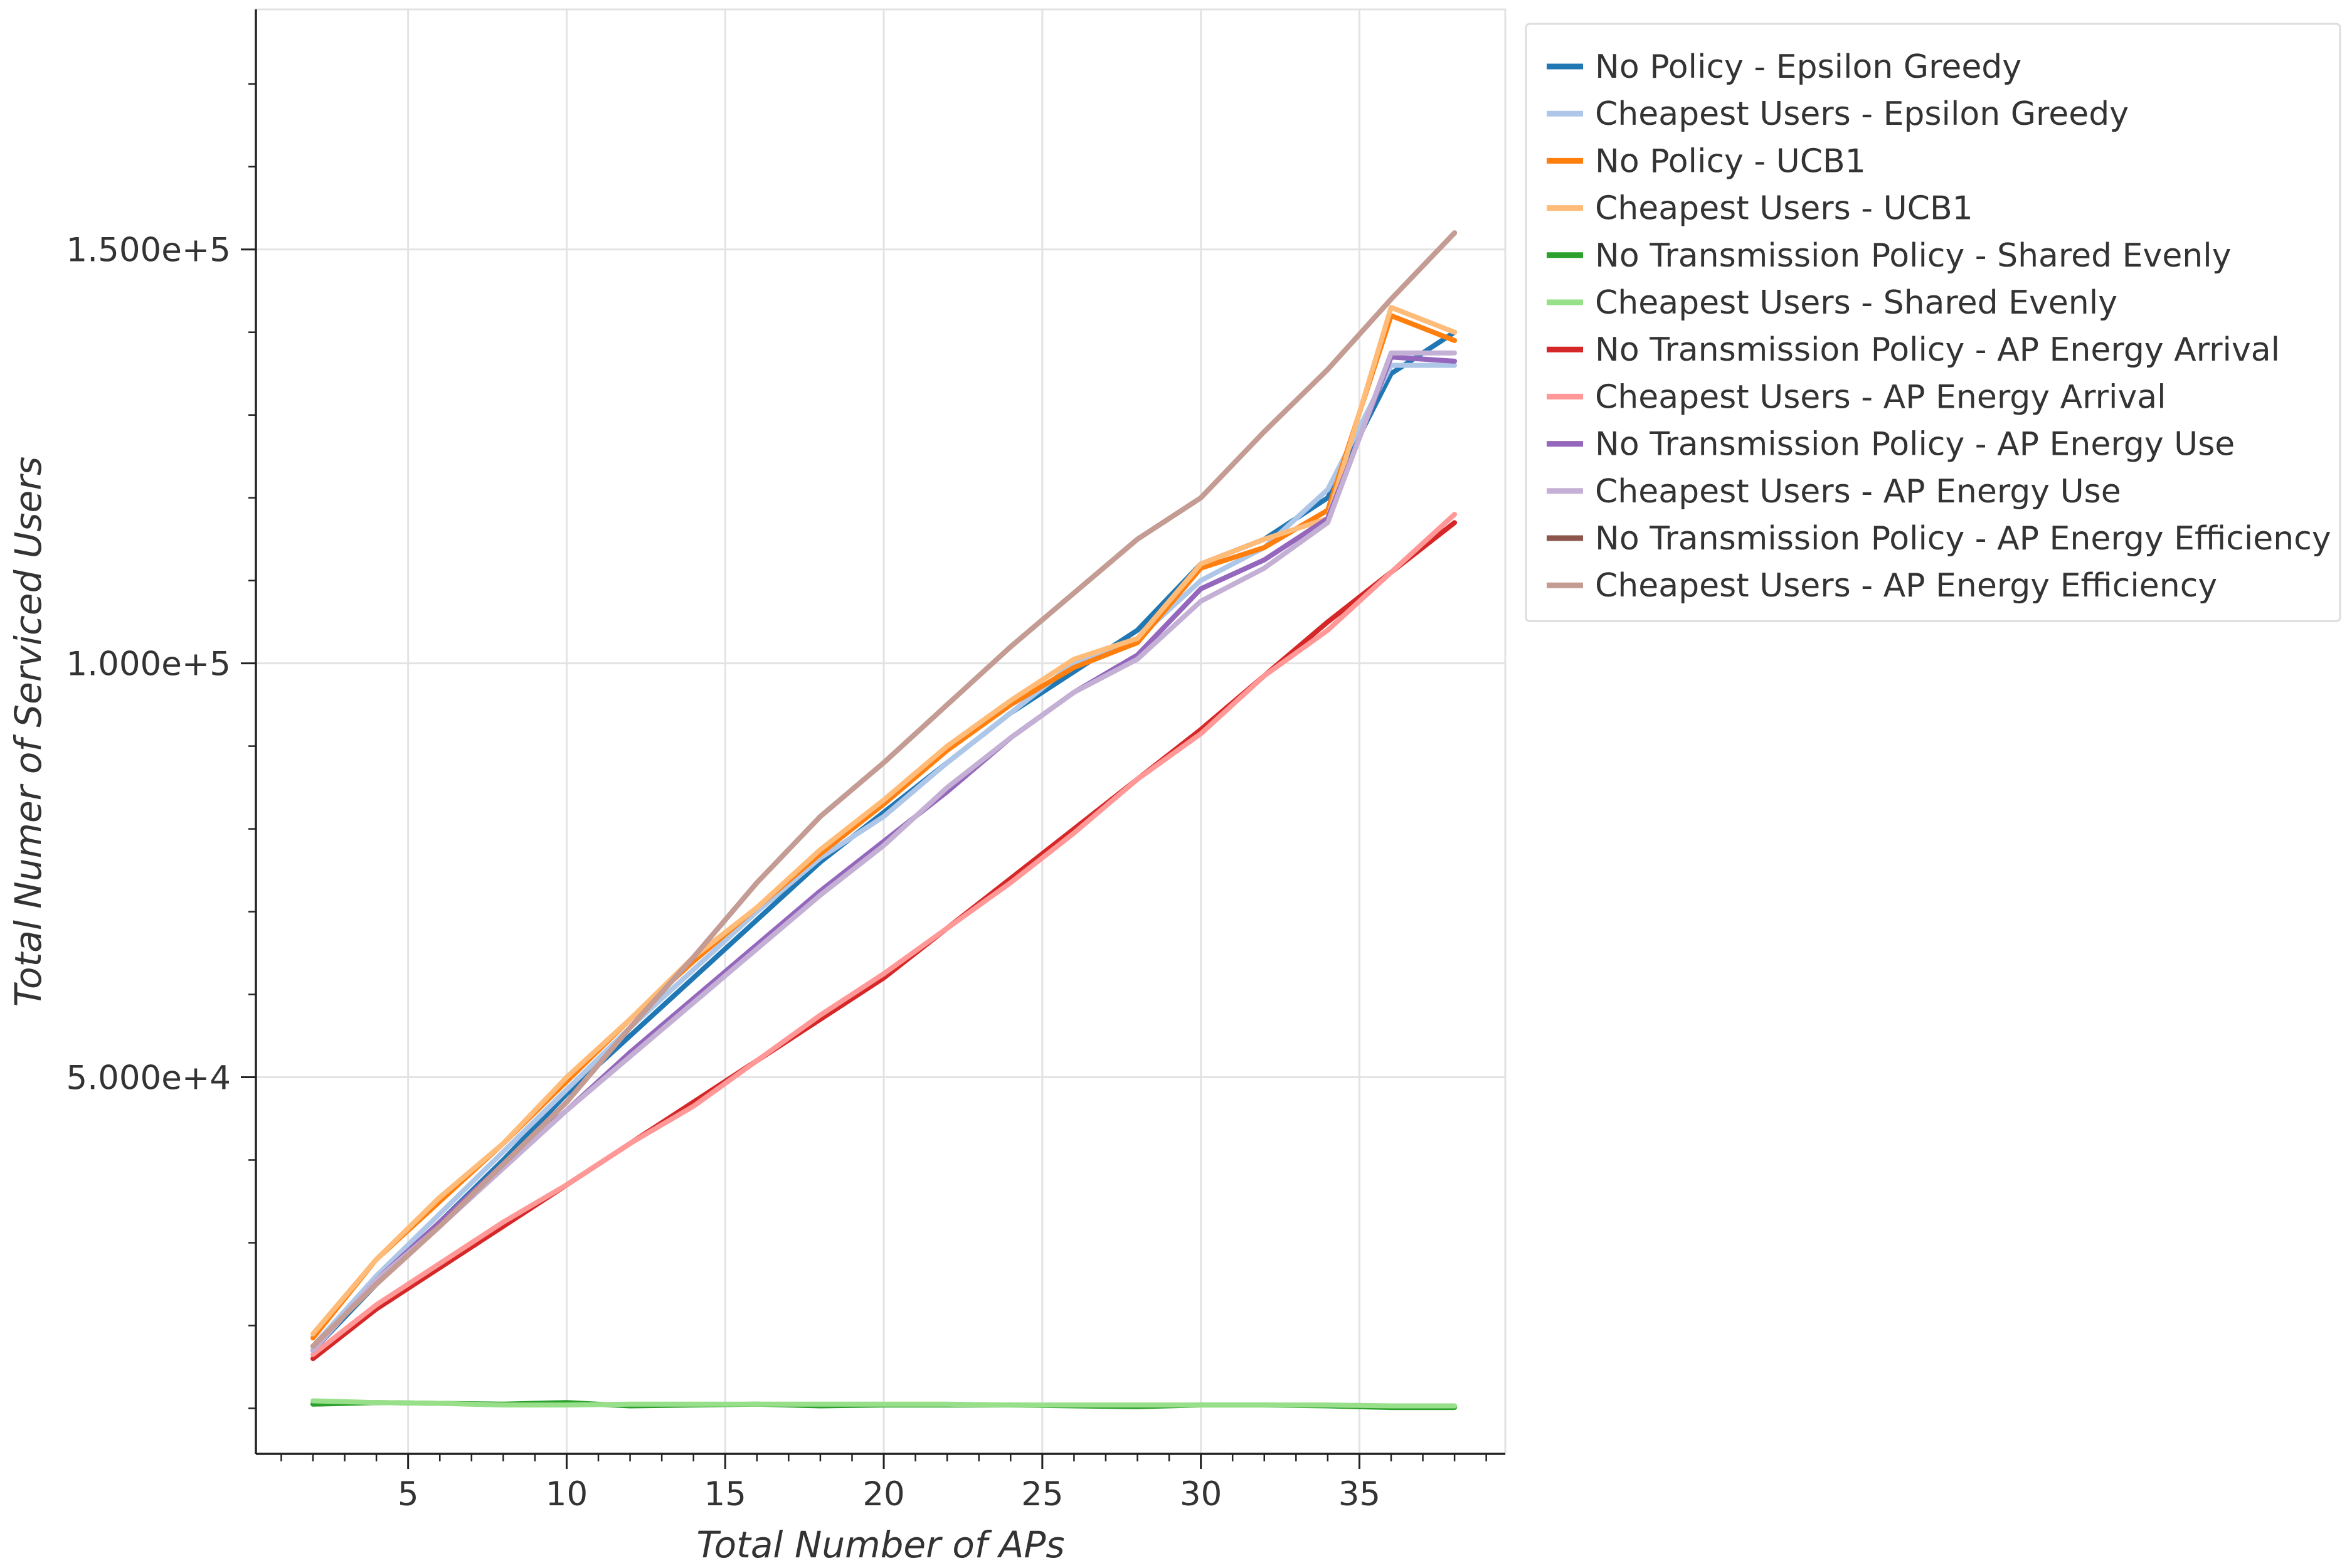 The image size is (2352, 1568). I want to click on legend-label: No Policy - Epsilon Greedy, so click(1808, 67).